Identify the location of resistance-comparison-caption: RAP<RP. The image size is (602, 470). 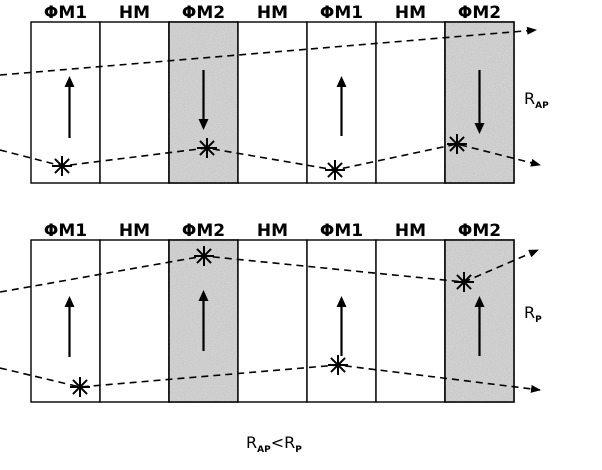
(274, 444).